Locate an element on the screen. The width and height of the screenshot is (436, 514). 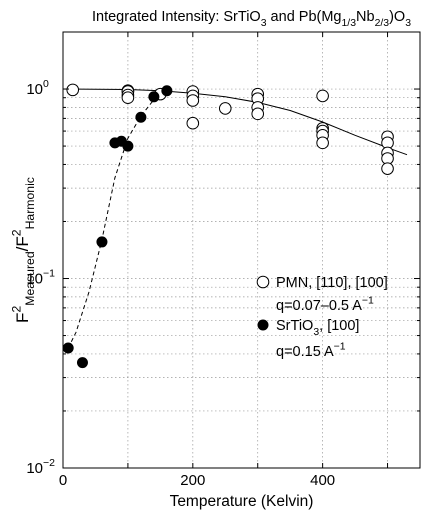
x-tick-label: 0 is located at coordinates (63, 480).